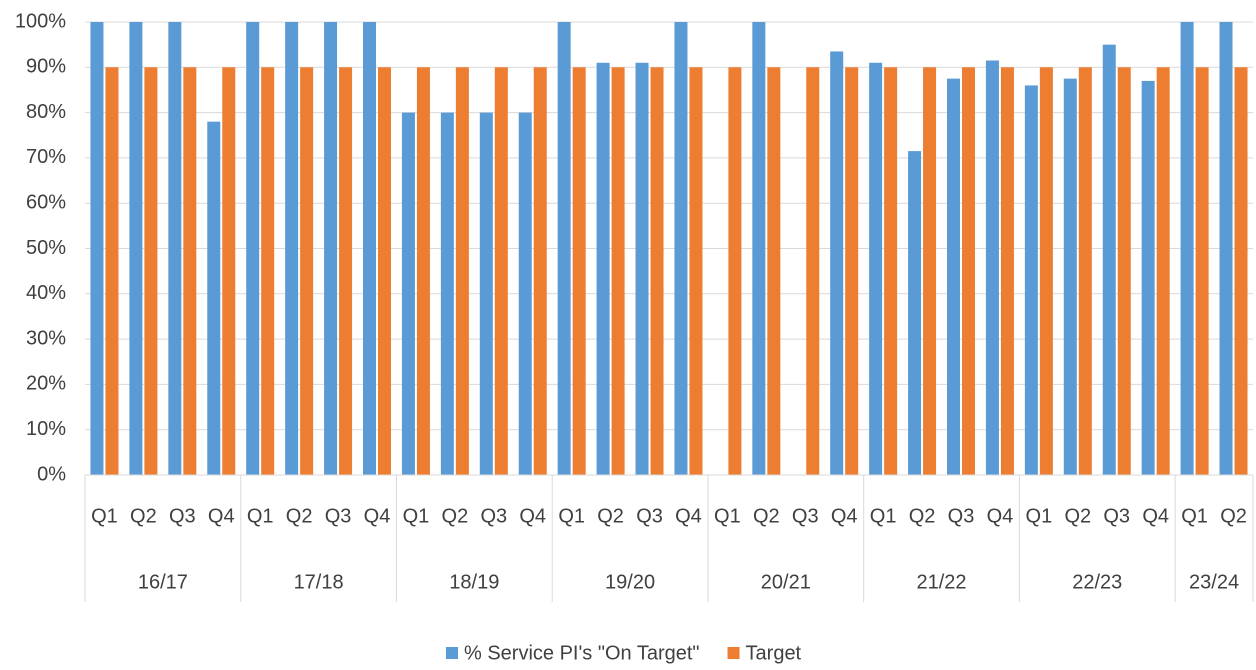  What do you see at coordinates (40, 21) in the screenshot?
I see `y-tick-label: 100%` at bounding box center [40, 21].